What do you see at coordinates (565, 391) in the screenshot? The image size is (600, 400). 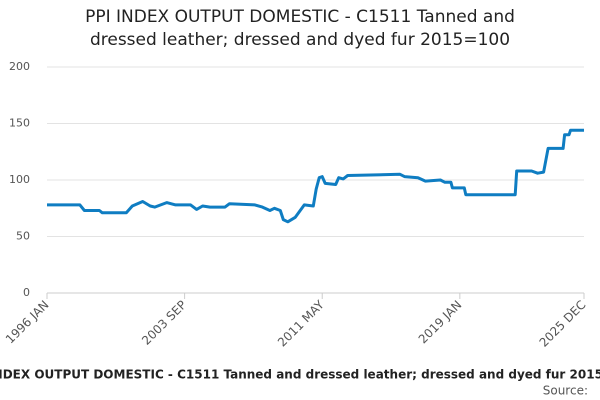 I see `source: Source:` at bounding box center [565, 391].